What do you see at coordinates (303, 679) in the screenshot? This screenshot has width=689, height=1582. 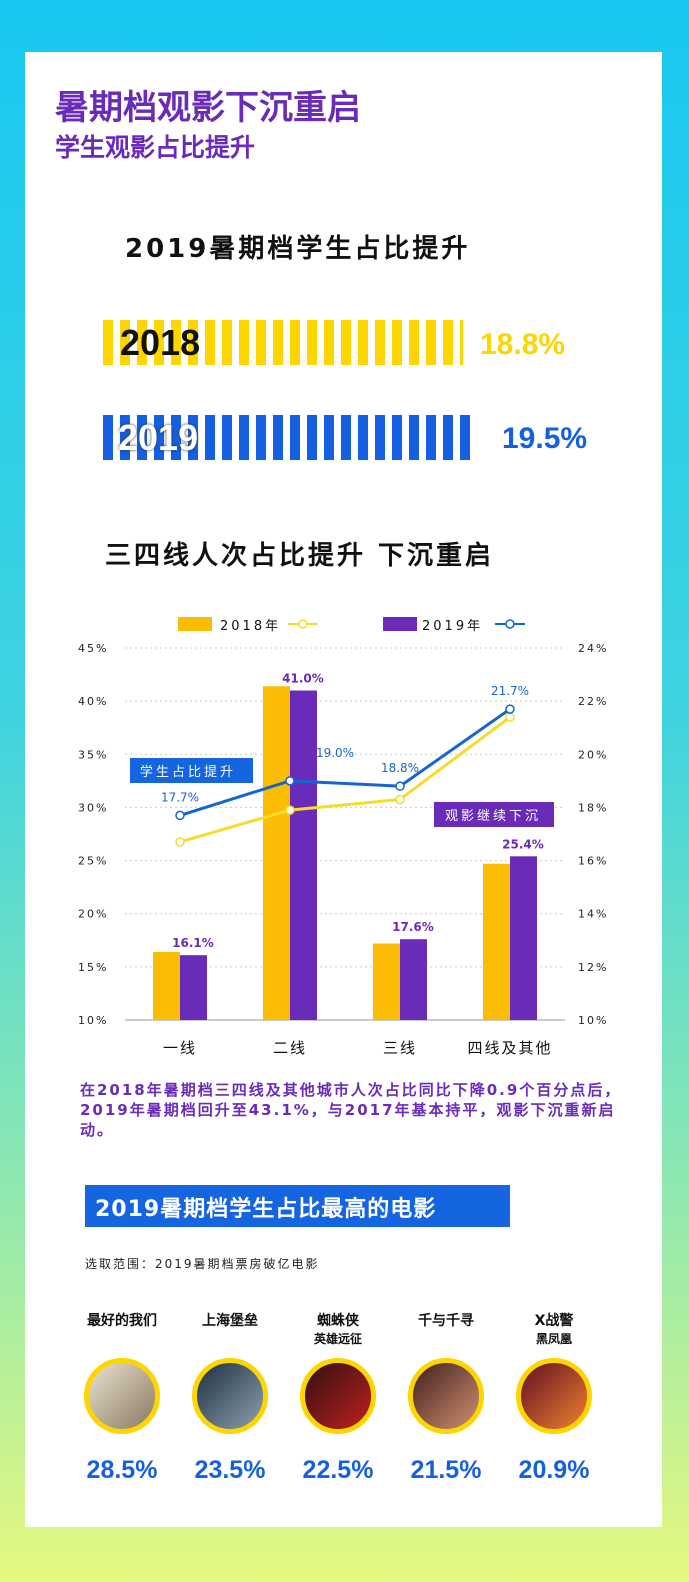 I see `bar-value-label: 41.0%` at bounding box center [303, 679].